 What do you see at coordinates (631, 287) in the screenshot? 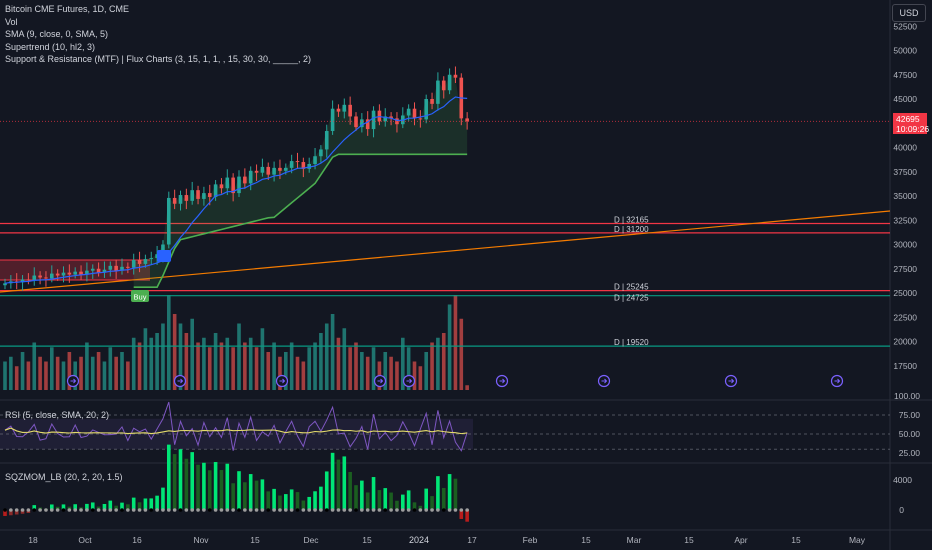
I see `sr-level-label: D | 25245` at bounding box center [631, 287].